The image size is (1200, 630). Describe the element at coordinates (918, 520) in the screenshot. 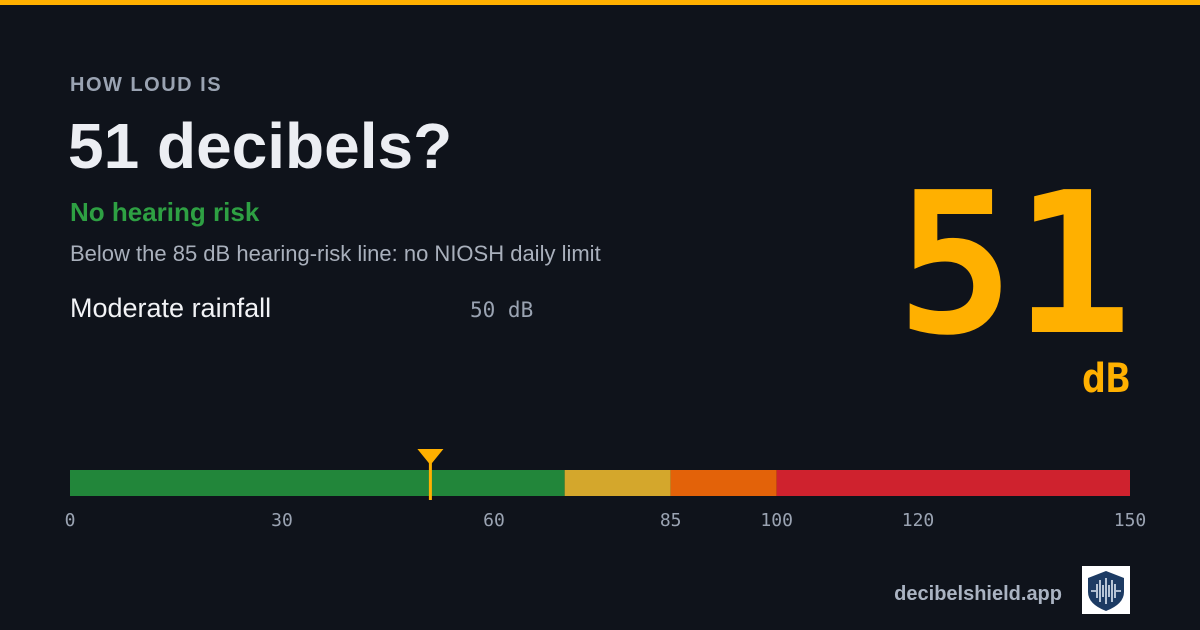

I see `tick-label: 120` at that location.